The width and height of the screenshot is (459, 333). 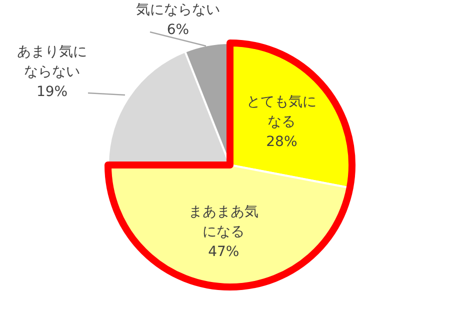 I want to click on slice-label: とても気になる, so click(x=281, y=112).